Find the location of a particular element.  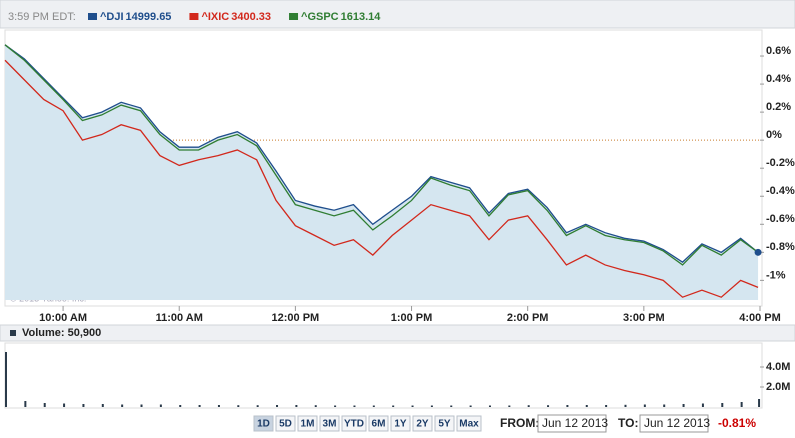

legend-name: ^DJI is located at coordinates (112, 17).